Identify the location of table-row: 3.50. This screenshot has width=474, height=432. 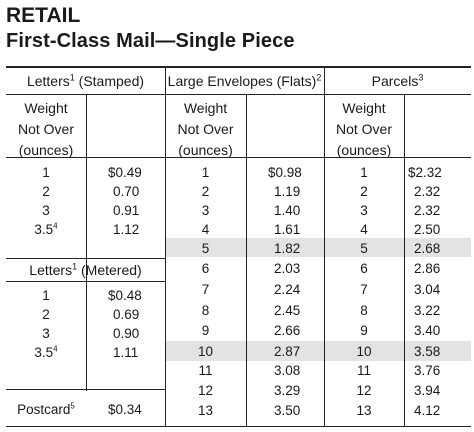
(287, 410).